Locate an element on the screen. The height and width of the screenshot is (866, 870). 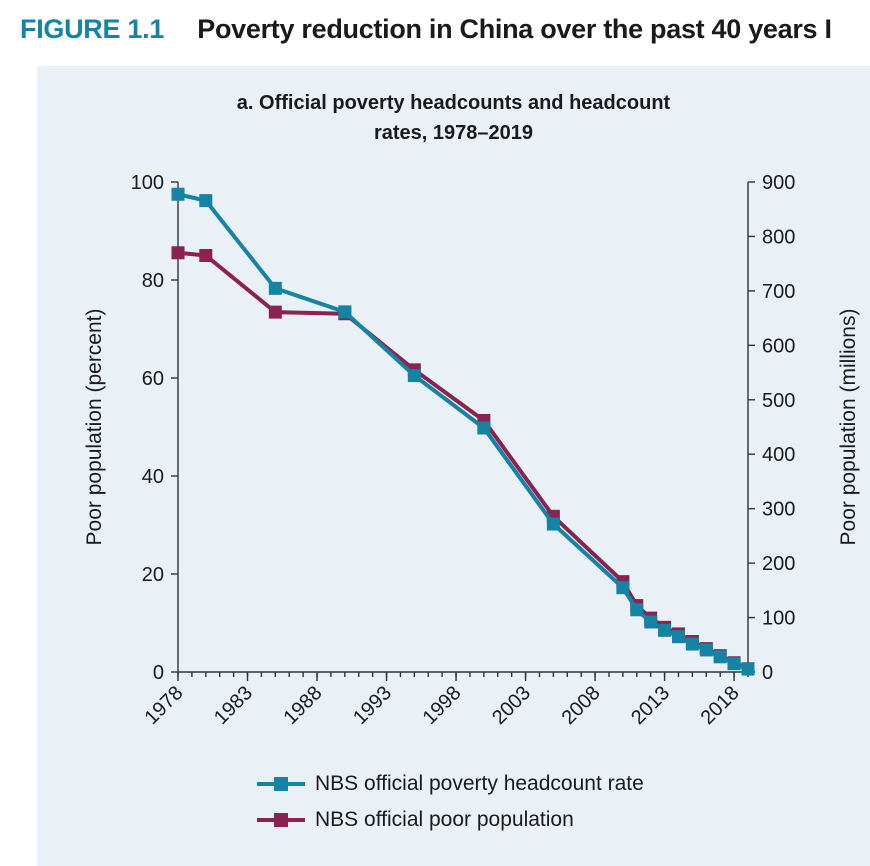
right-y-axis-title: Poor population (millions) is located at coordinates (848, 427).